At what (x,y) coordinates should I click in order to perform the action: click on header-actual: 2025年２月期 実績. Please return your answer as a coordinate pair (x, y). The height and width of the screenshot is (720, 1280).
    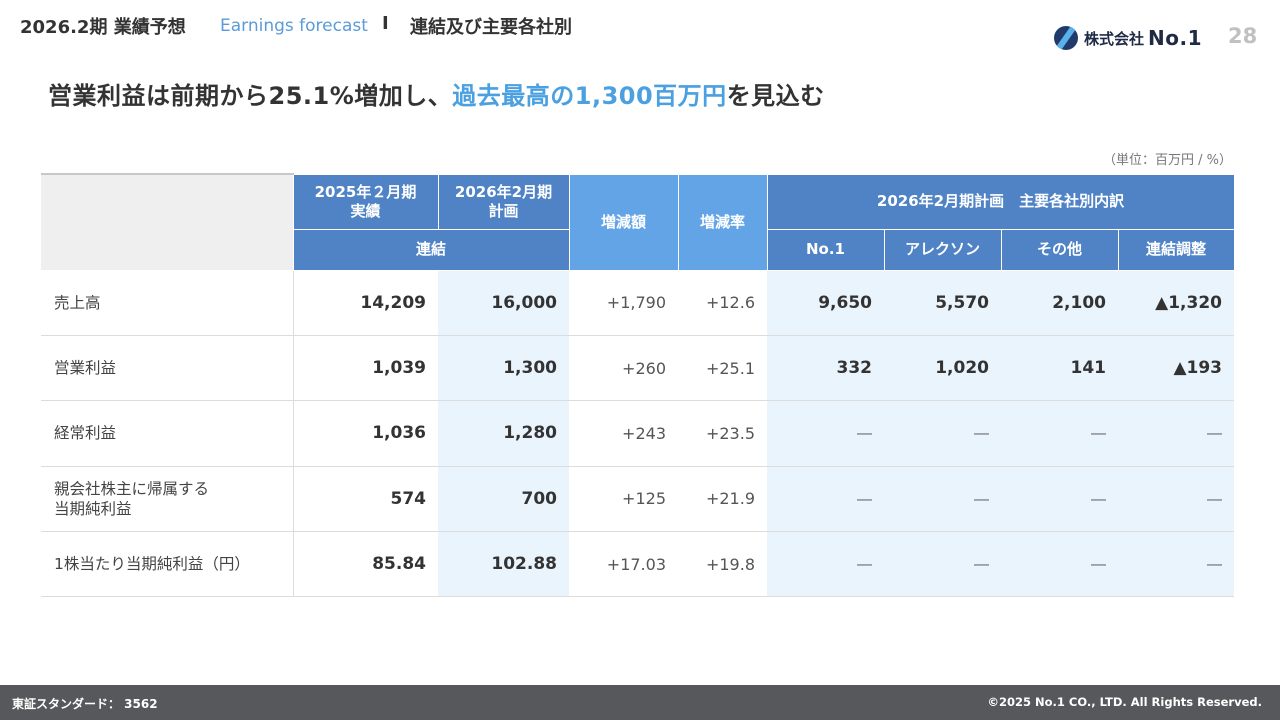
    Looking at the image, I should click on (365, 201).